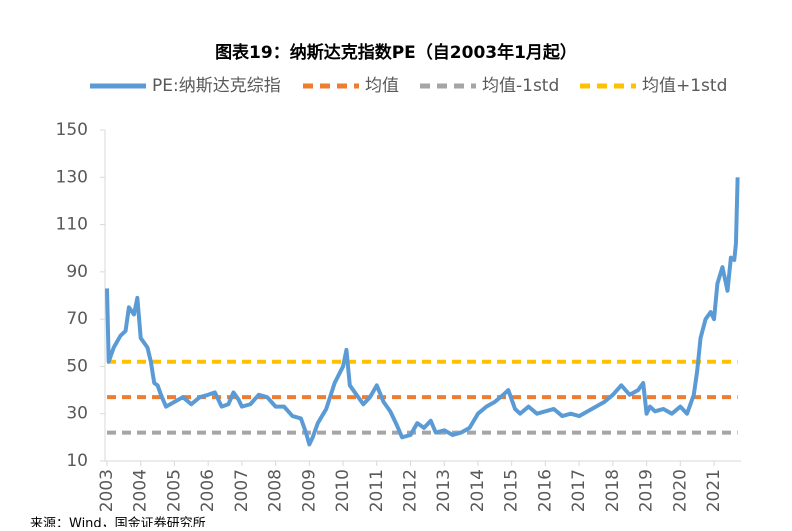 This screenshot has width=792, height=531. What do you see at coordinates (382, 86) in the screenshot?
I see `legend-label: 均值` at bounding box center [382, 86].